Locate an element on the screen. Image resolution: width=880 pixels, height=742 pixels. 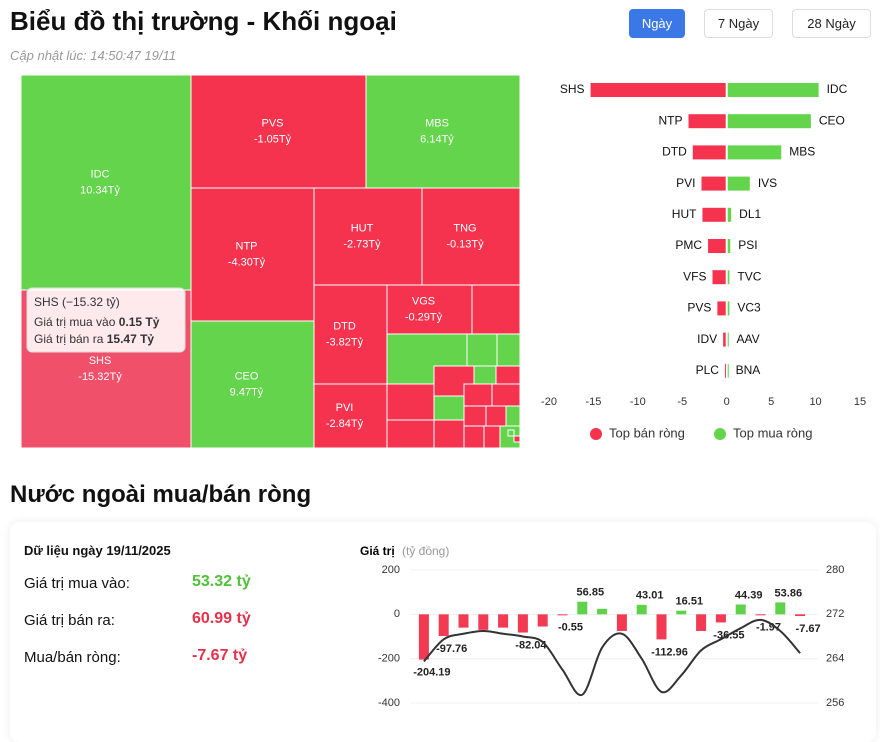
tooltip-label: Giá trị bán ra is located at coordinates (69, 339).